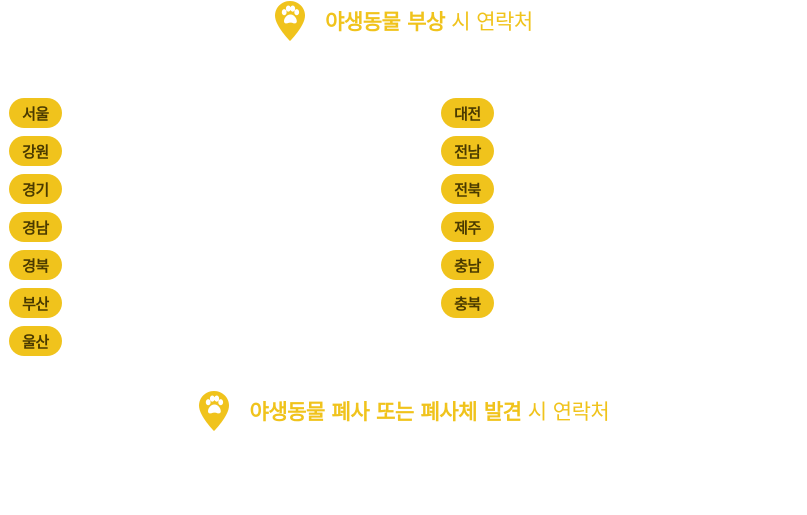 Image resolution: width=807 pixels, height=515 pixels. What do you see at coordinates (385, 22) in the screenshot?
I see `injury-title-highlight: 야생동물 부상` at bounding box center [385, 22].